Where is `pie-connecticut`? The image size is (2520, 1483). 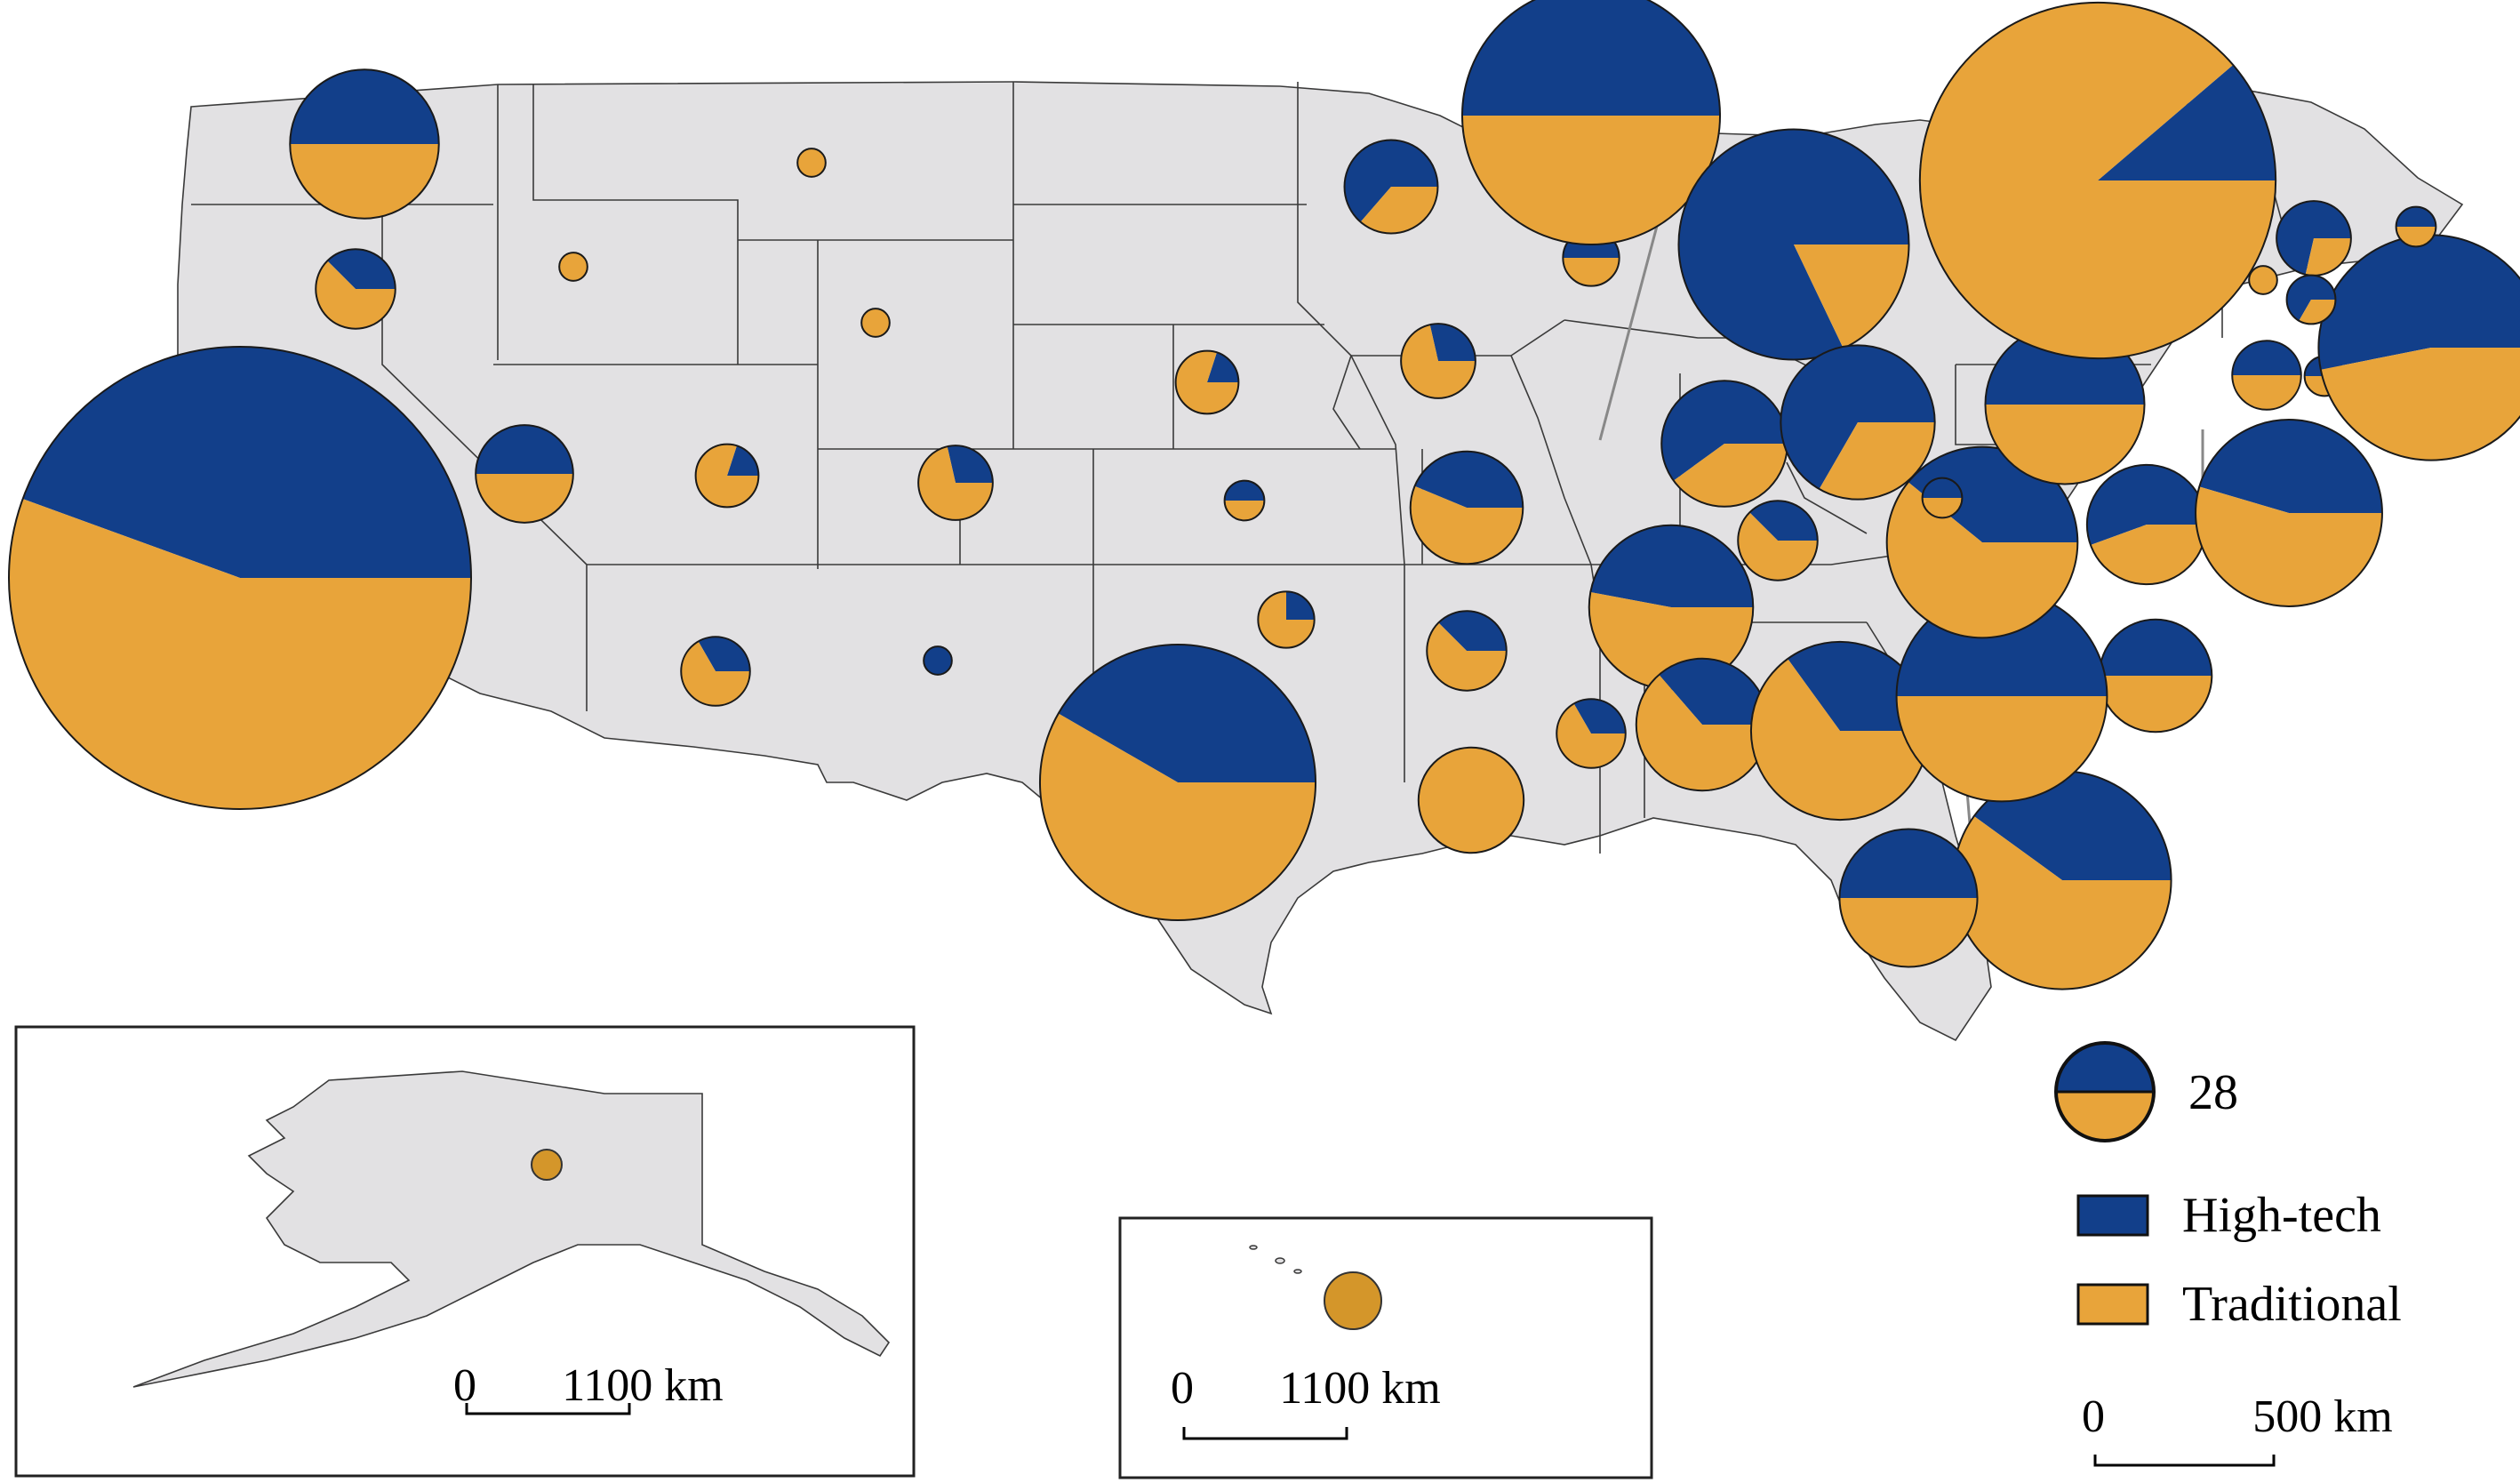 pie-connecticut is located at coordinates (2266, 375).